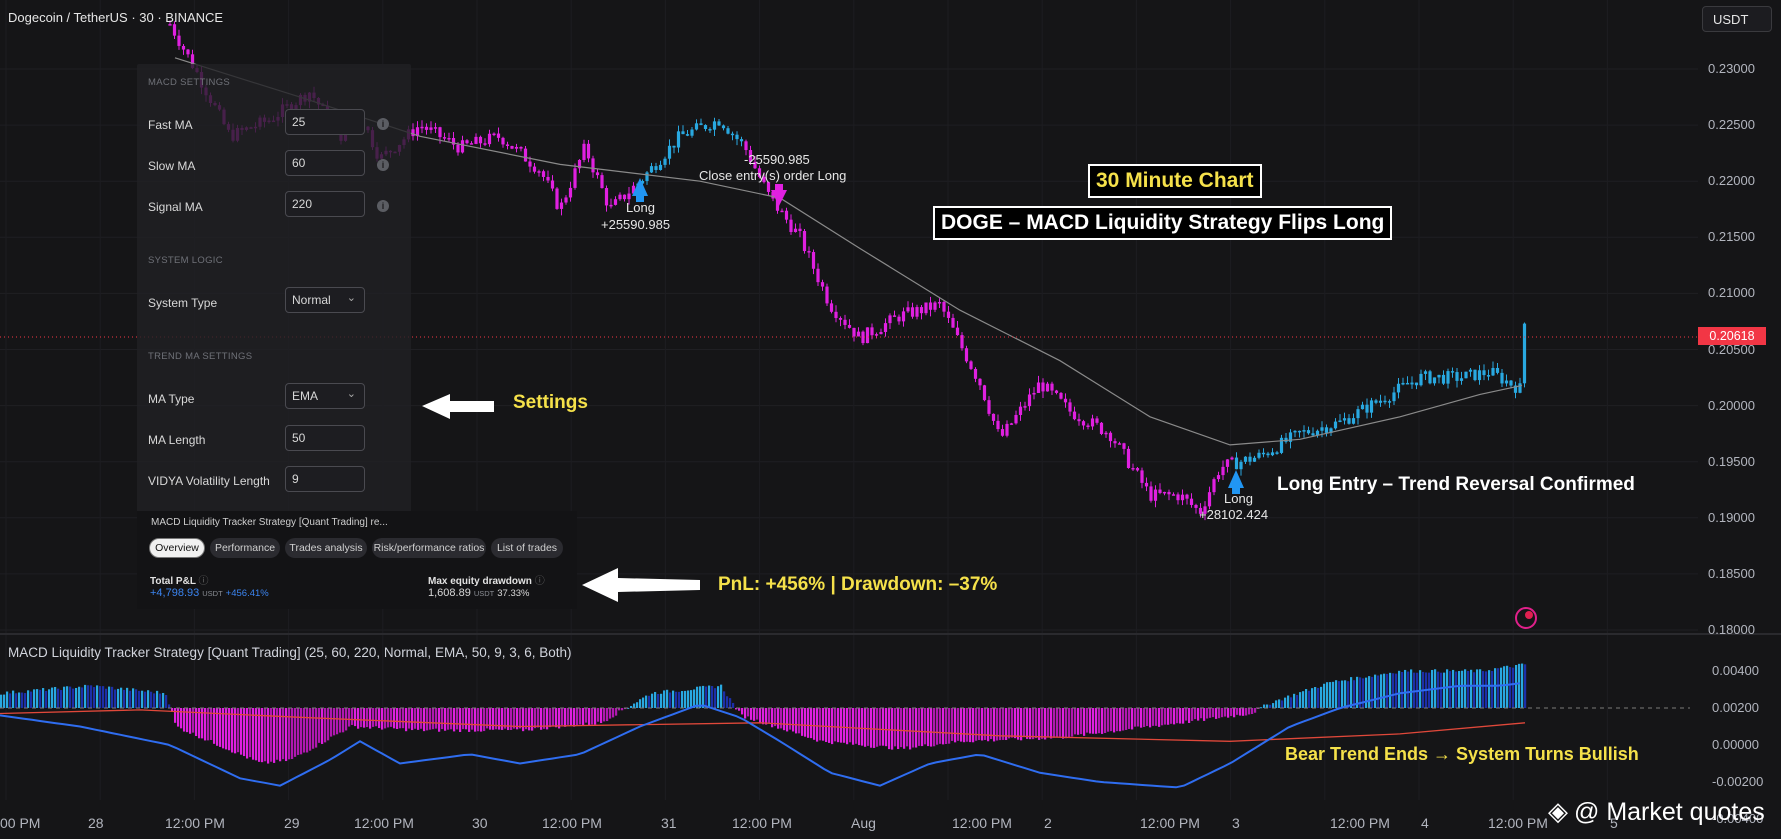 The height and width of the screenshot is (839, 1781). I want to click on drawdown-label: Max equity drawdown ⓘ, so click(486, 581).